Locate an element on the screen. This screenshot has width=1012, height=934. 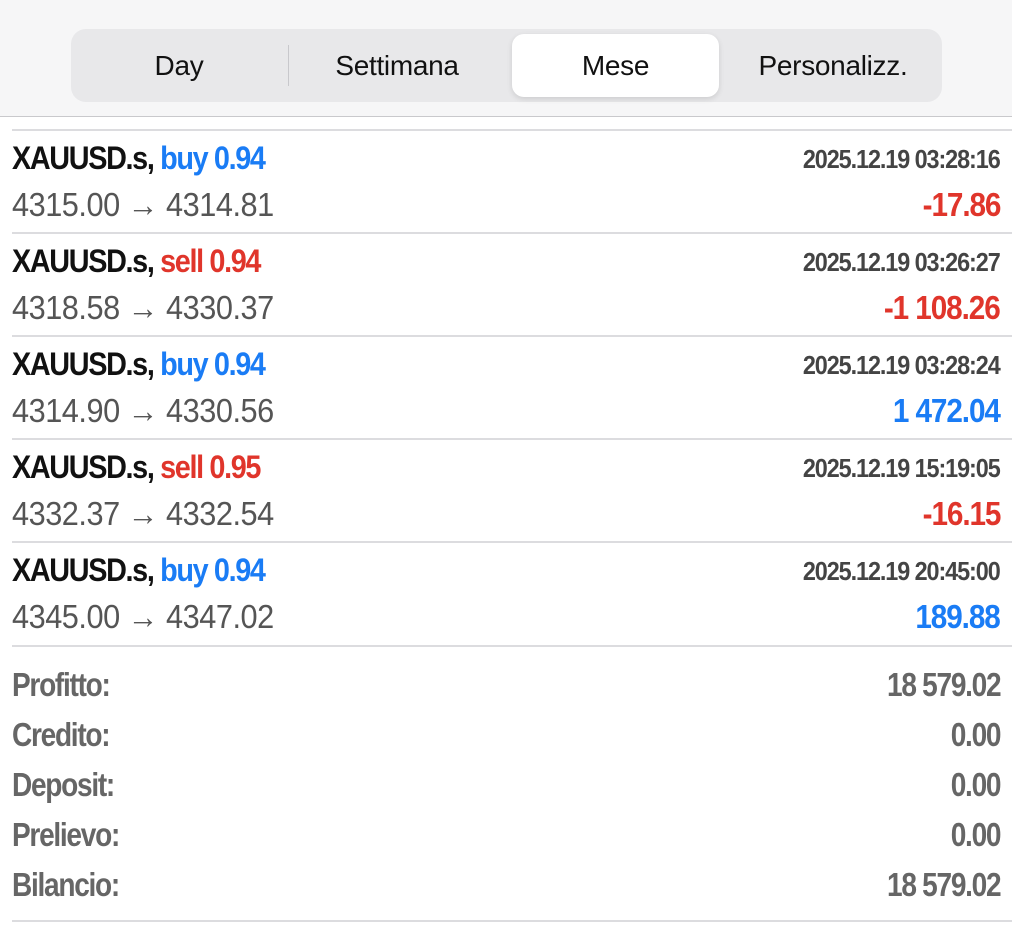
close-price: 4330.37 is located at coordinates (220, 307).